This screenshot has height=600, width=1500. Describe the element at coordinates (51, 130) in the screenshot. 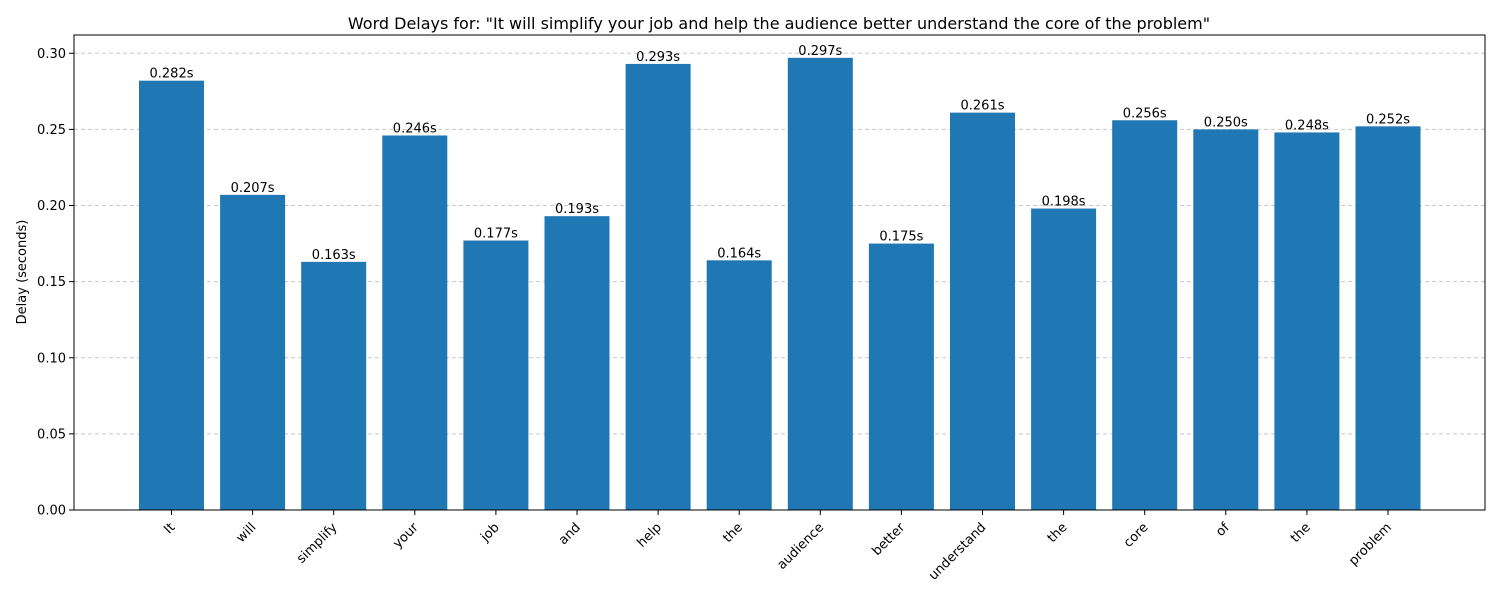

I see `y-tick-label: 0.25` at that location.